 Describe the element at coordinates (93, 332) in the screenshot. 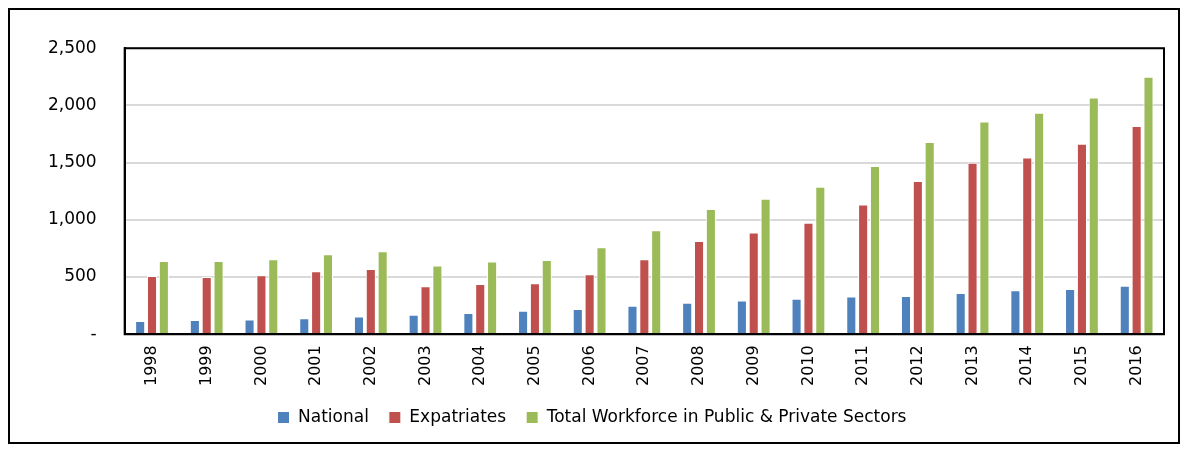

I see `y-tick-label: -` at that location.